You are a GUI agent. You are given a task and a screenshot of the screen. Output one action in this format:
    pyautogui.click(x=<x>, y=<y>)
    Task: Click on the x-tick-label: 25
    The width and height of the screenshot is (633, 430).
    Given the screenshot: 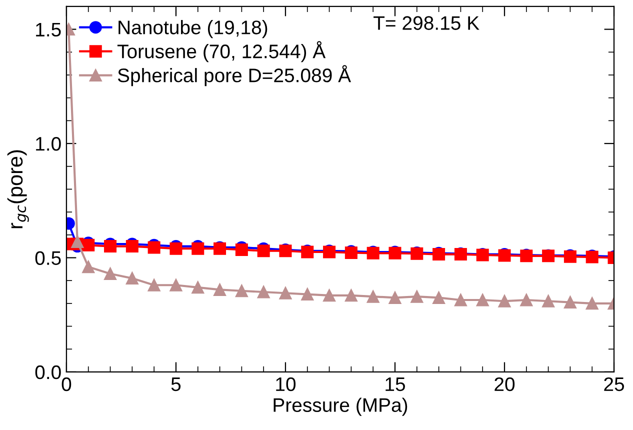 What is the action you would take?
    pyautogui.click(x=614, y=384)
    